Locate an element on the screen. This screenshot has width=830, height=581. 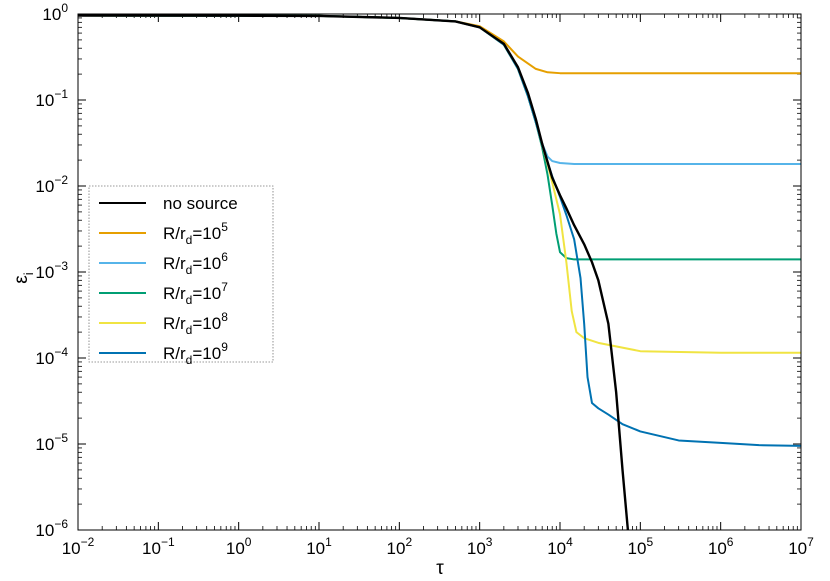
y-tick-label: 10⁻² is located at coordinates (51, 184).